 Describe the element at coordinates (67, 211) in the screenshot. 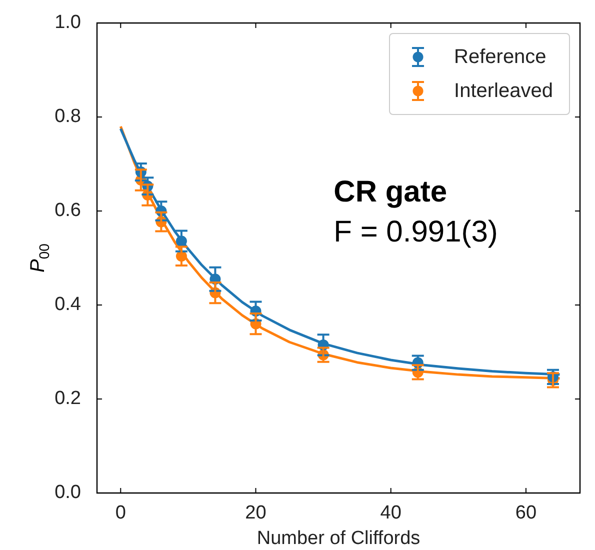

I see `y-tick-label: 0.6` at that location.